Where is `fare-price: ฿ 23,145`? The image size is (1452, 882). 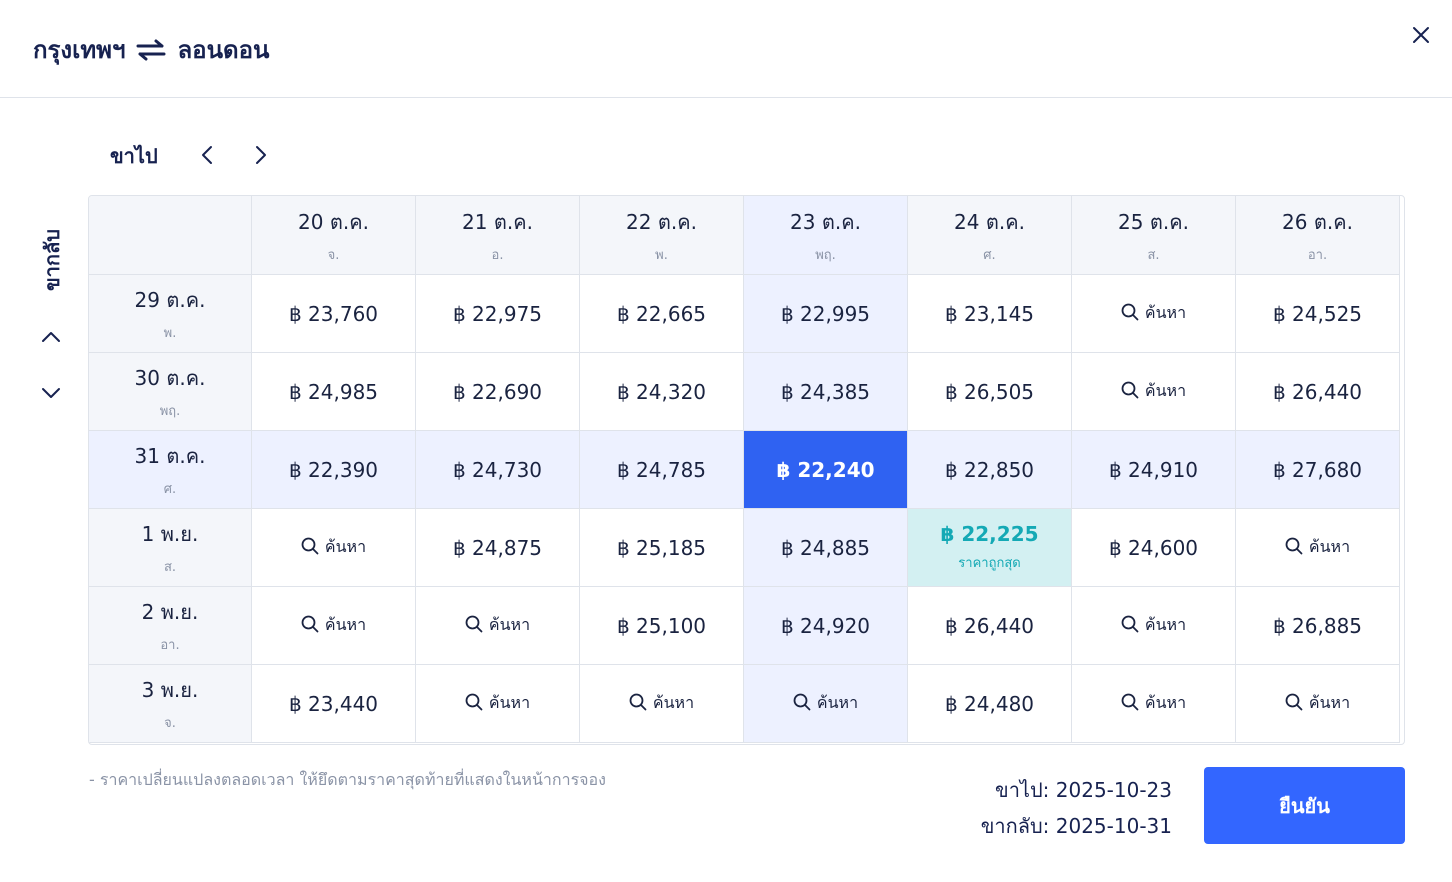
fare-price: ฿ 23,145 is located at coordinates (989, 313).